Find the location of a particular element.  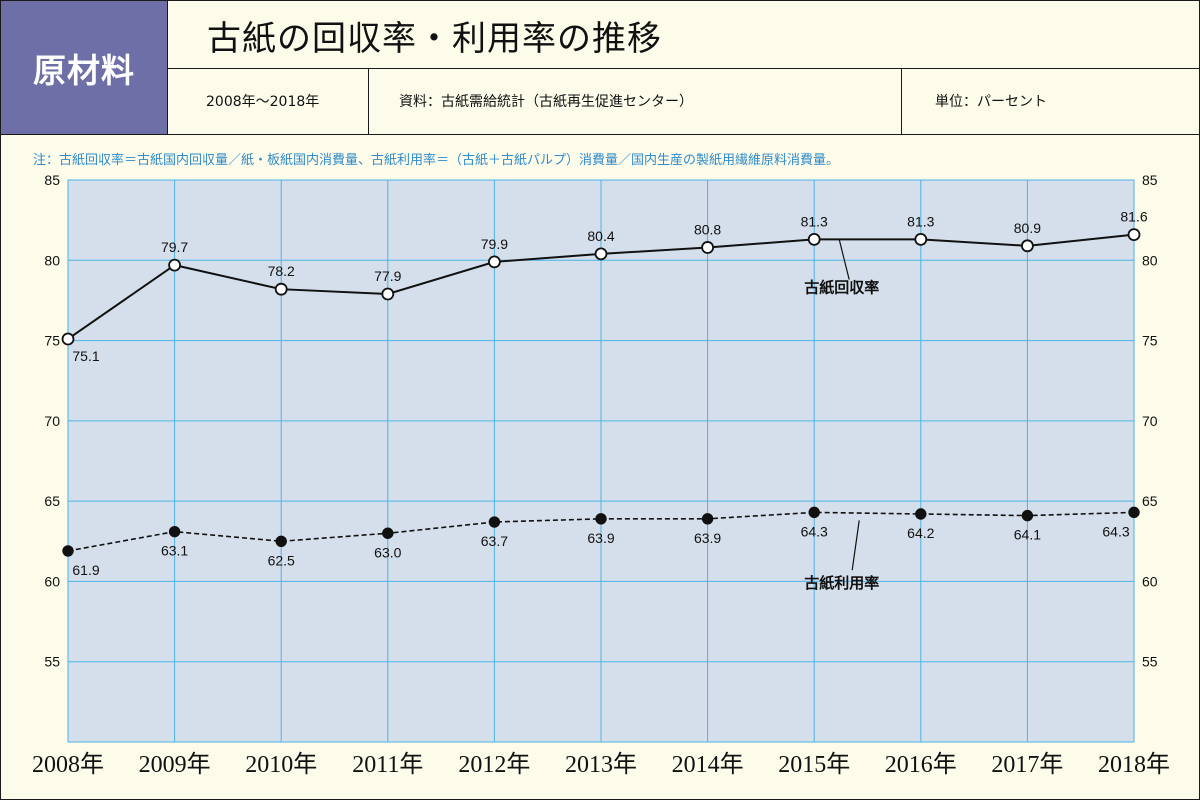

y-tick-label-right: 85 is located at coordinates (1150, 180).